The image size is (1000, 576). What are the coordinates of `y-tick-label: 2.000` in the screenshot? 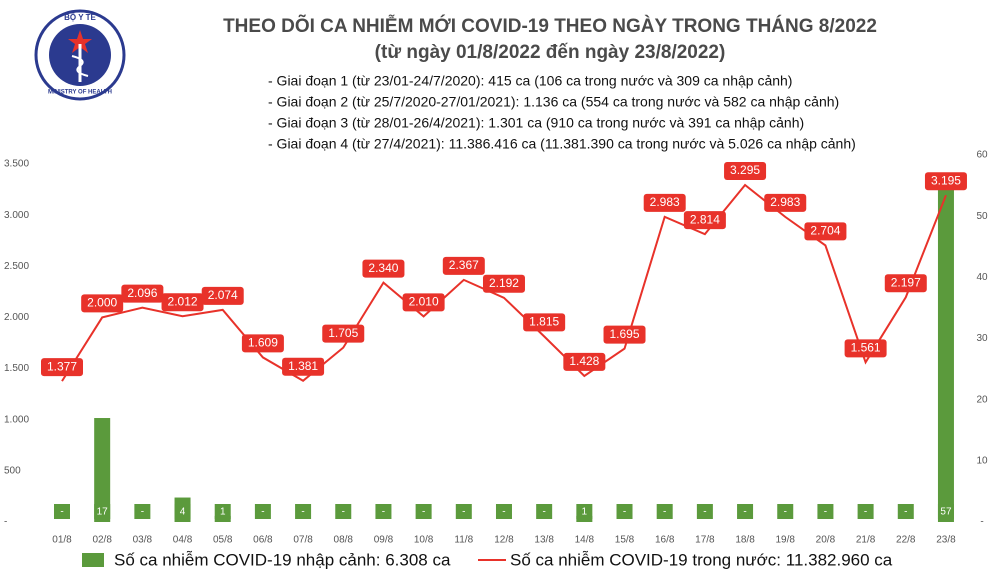 It's located at (16, 317).